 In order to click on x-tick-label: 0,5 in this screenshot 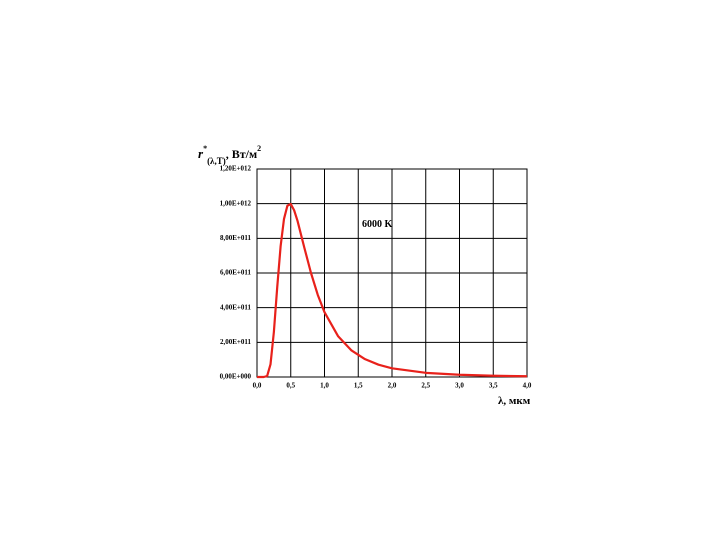, I will do `click(290, 386)`.